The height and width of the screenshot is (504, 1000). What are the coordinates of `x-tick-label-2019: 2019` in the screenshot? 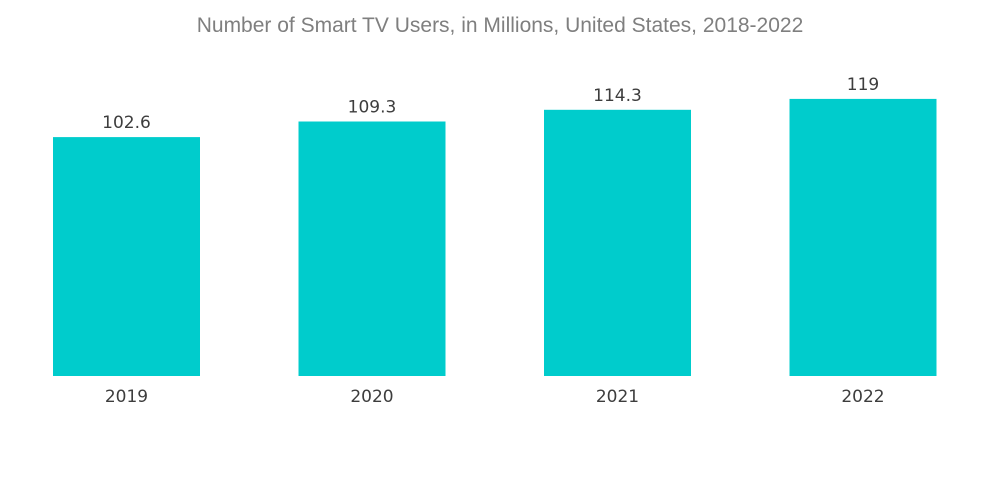 It's located at (126, 397).